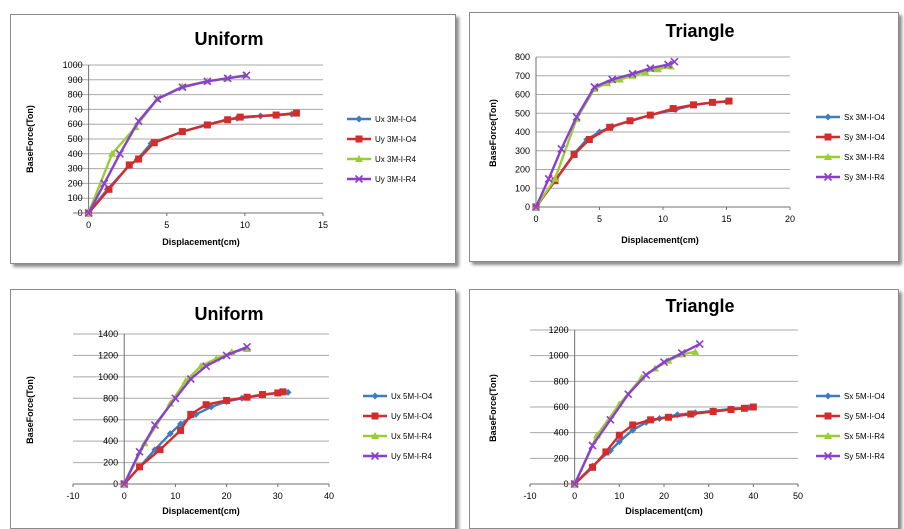 Image resolution: width=904 pixels, height=529 pixels. What do you see at coordinates (396, 139) in the screenshot?
I see `legend-entry: Uy 3M-I-O4` at bounding box center [396, 139].